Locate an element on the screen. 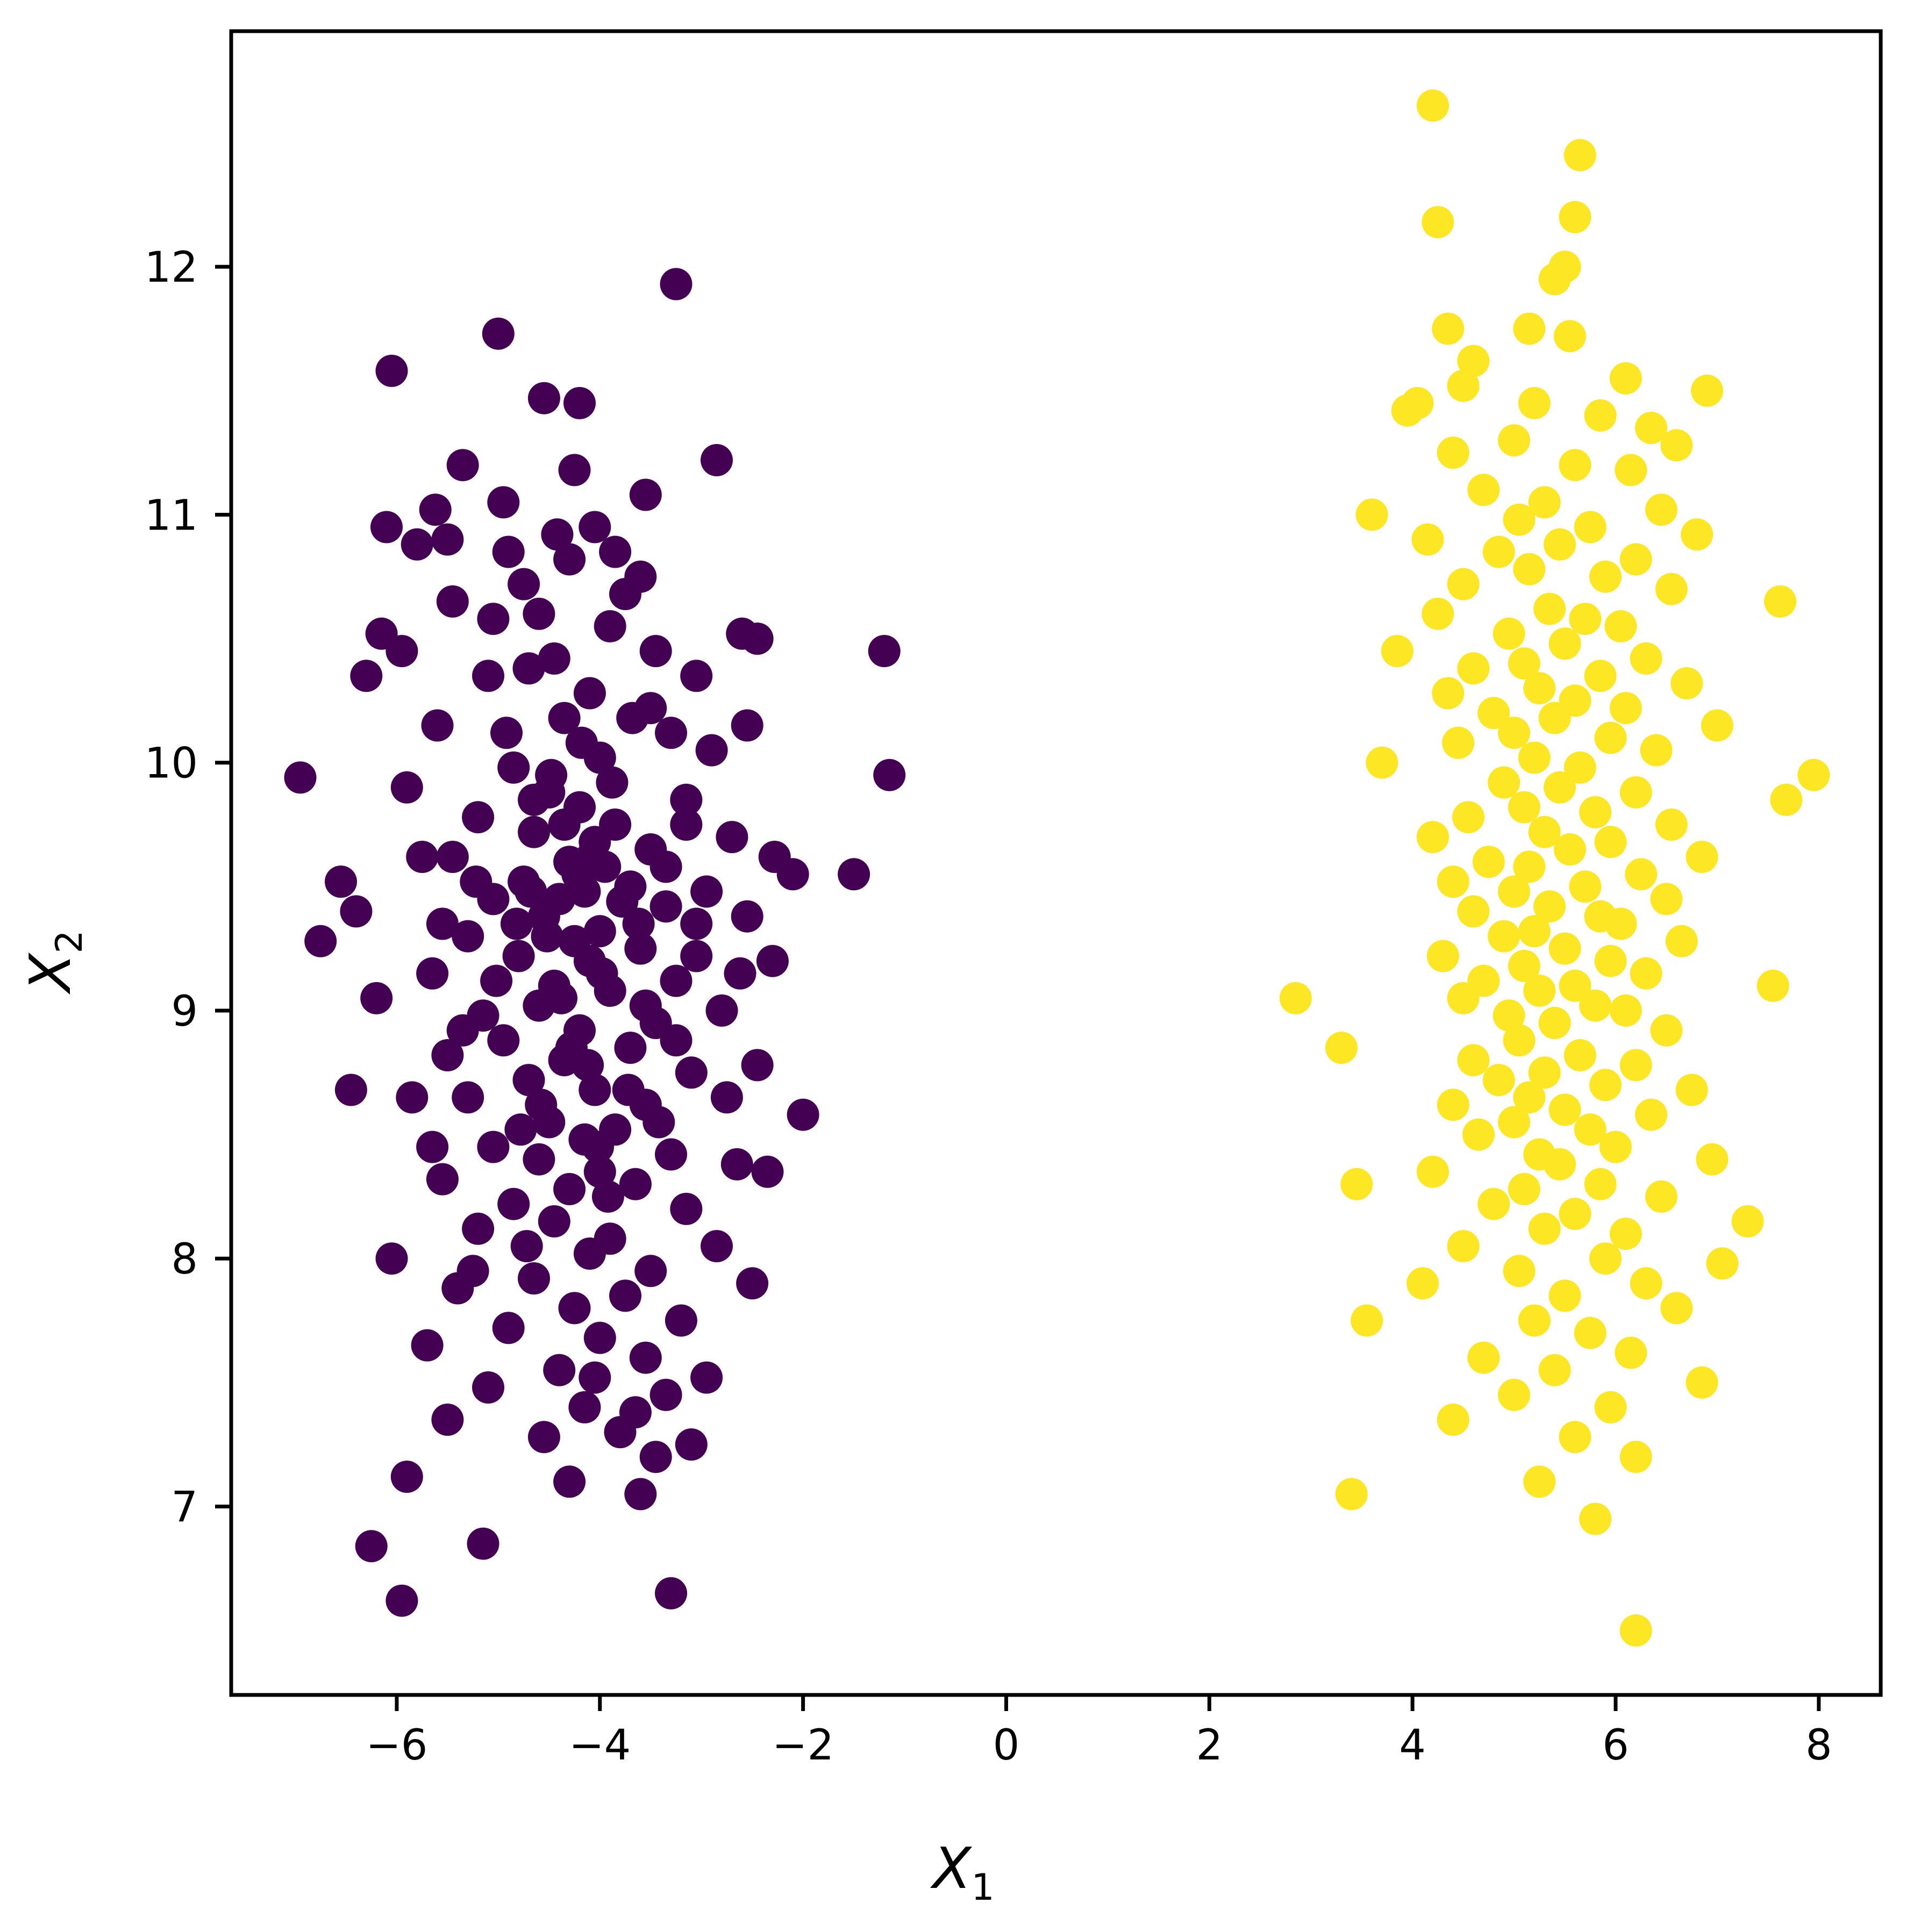 This screenshot has width=1913, height=1932. x-tick-label: −4 is located at coordinates (600, 1745).